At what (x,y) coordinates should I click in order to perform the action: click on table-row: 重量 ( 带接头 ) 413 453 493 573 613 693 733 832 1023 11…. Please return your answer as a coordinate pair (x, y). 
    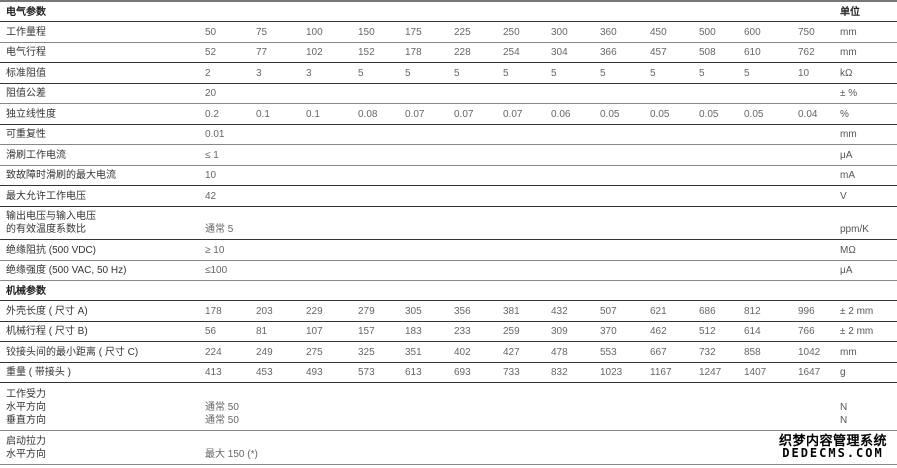
    Looking at the image, I should click on (448, 373).